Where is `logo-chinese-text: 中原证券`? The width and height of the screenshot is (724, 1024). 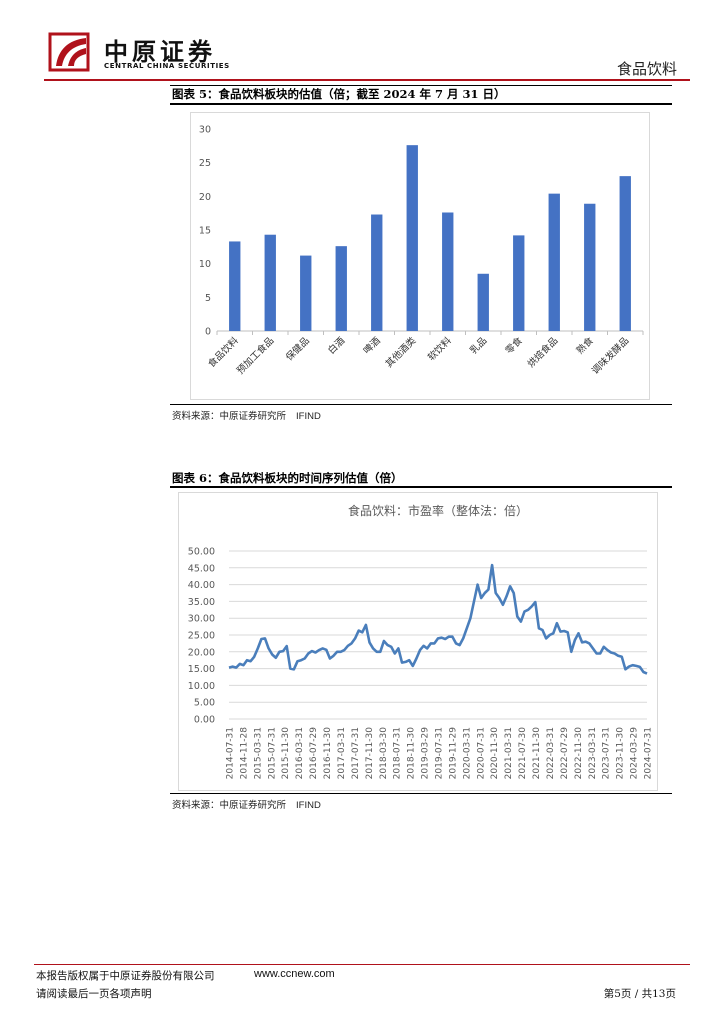 logo-chinese-text: 中原证券 is located at coordinates (160, 51).